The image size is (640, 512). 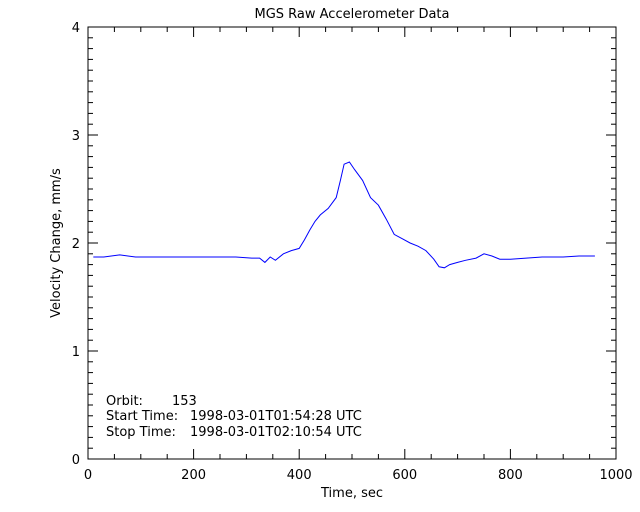 I want to click on x-tick-label: 200, so click(x=193, y=475).